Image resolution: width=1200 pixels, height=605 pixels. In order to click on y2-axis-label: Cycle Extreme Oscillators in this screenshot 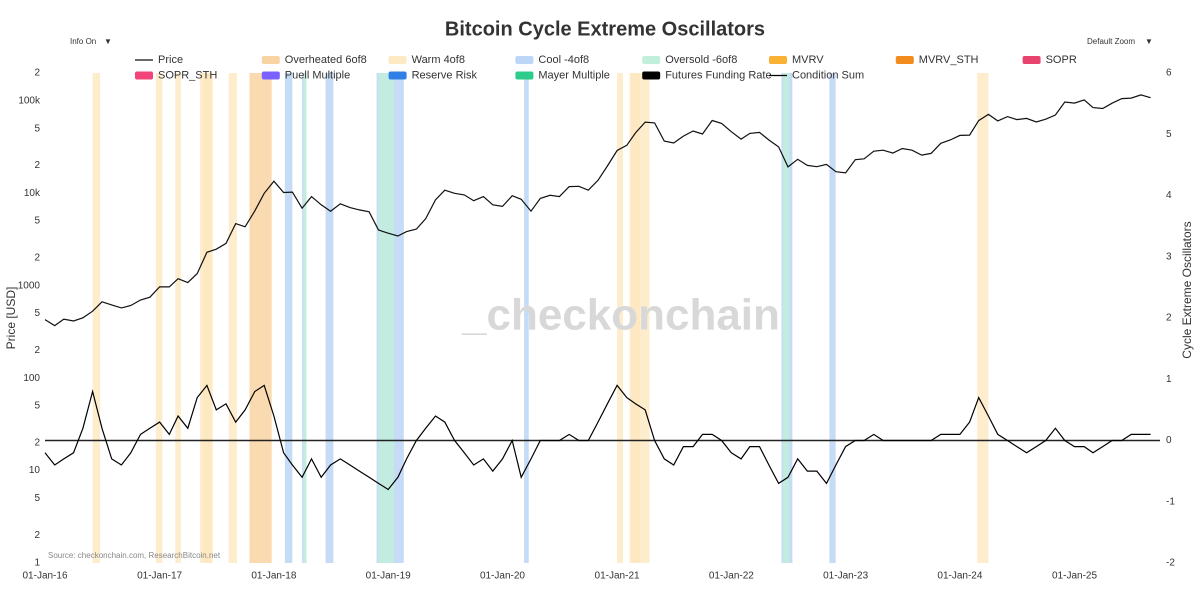, I will do `click(1187, 289)`.